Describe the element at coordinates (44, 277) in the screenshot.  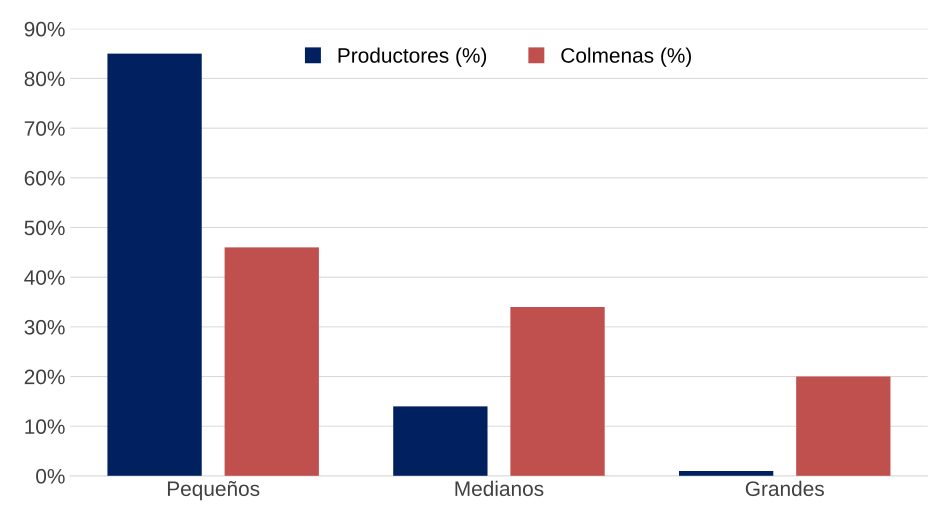
I see `y-tick-label: 40%` at that location.